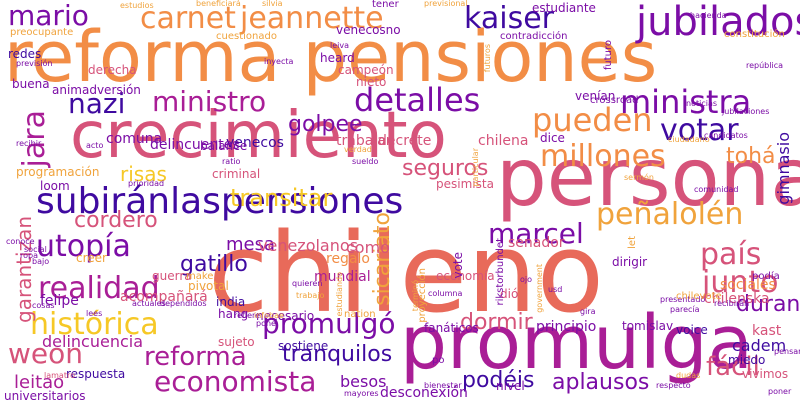  What do you see at coordinates (555, 289) in the screenshot?
I see `word-168: usd` at bounding box center [555, 289].